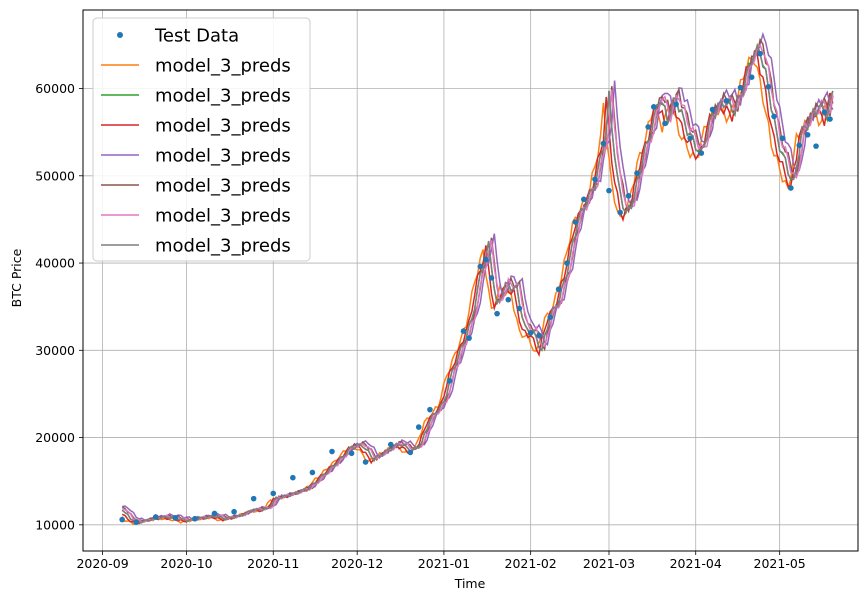 The image size is (868, 602). I want to click on legend-marker, so click(120, 35).